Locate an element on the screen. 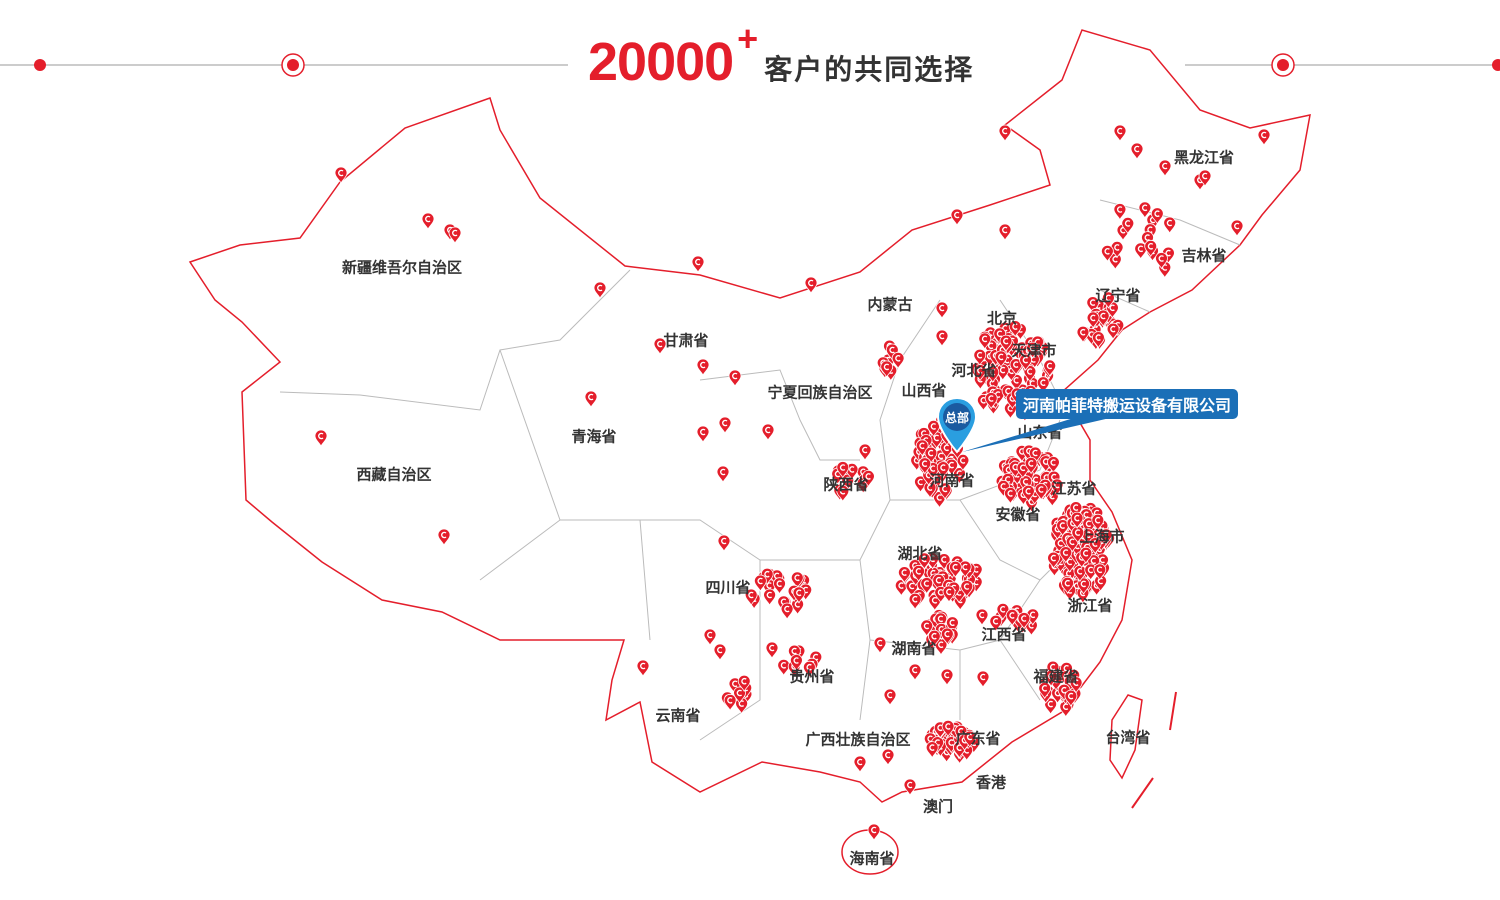 This screenshot has height=900, width=1500. label-yunnan: 云南省 is located at coordinates (678, 715).